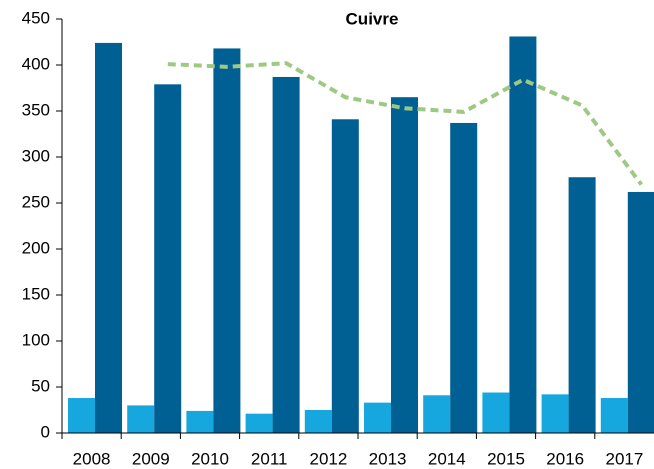  Describe the element at coordinates (372, 18) in the screenshot. I see `chart-title: Cuivre` at that location.